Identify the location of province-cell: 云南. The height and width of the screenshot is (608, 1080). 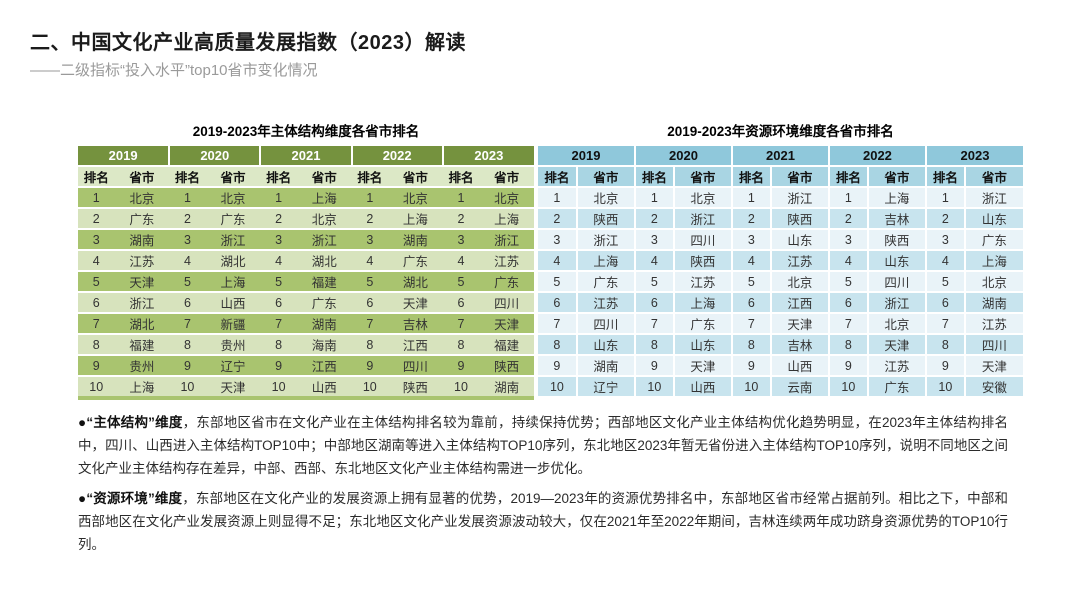
(799, 387).